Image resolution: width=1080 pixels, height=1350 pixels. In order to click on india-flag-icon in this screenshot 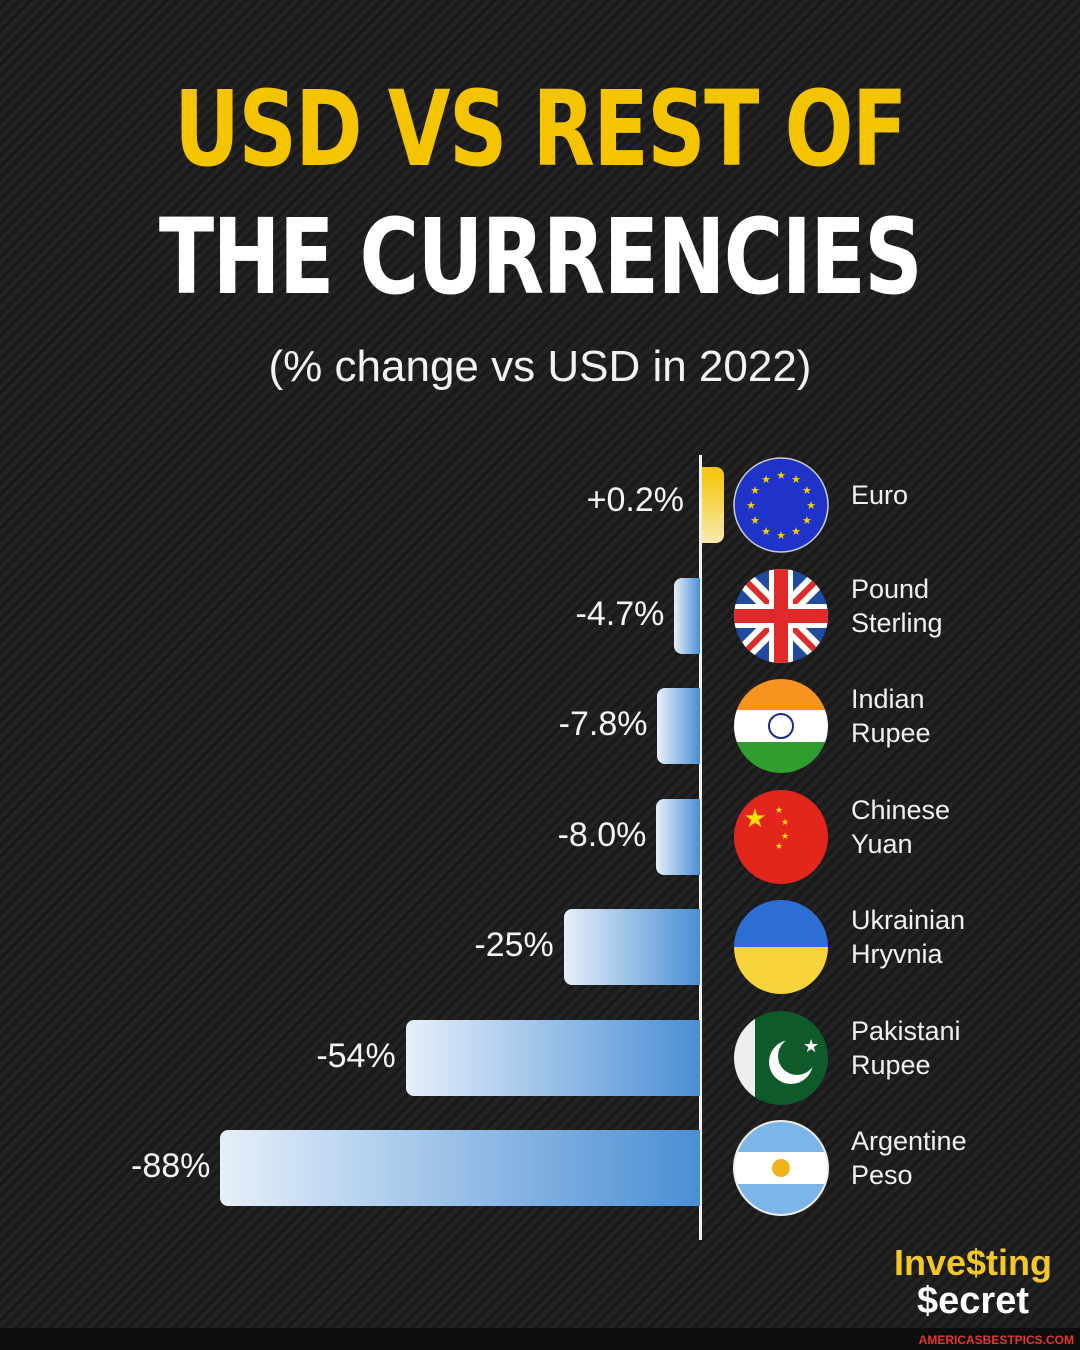, I will do `click(781, 726)`.